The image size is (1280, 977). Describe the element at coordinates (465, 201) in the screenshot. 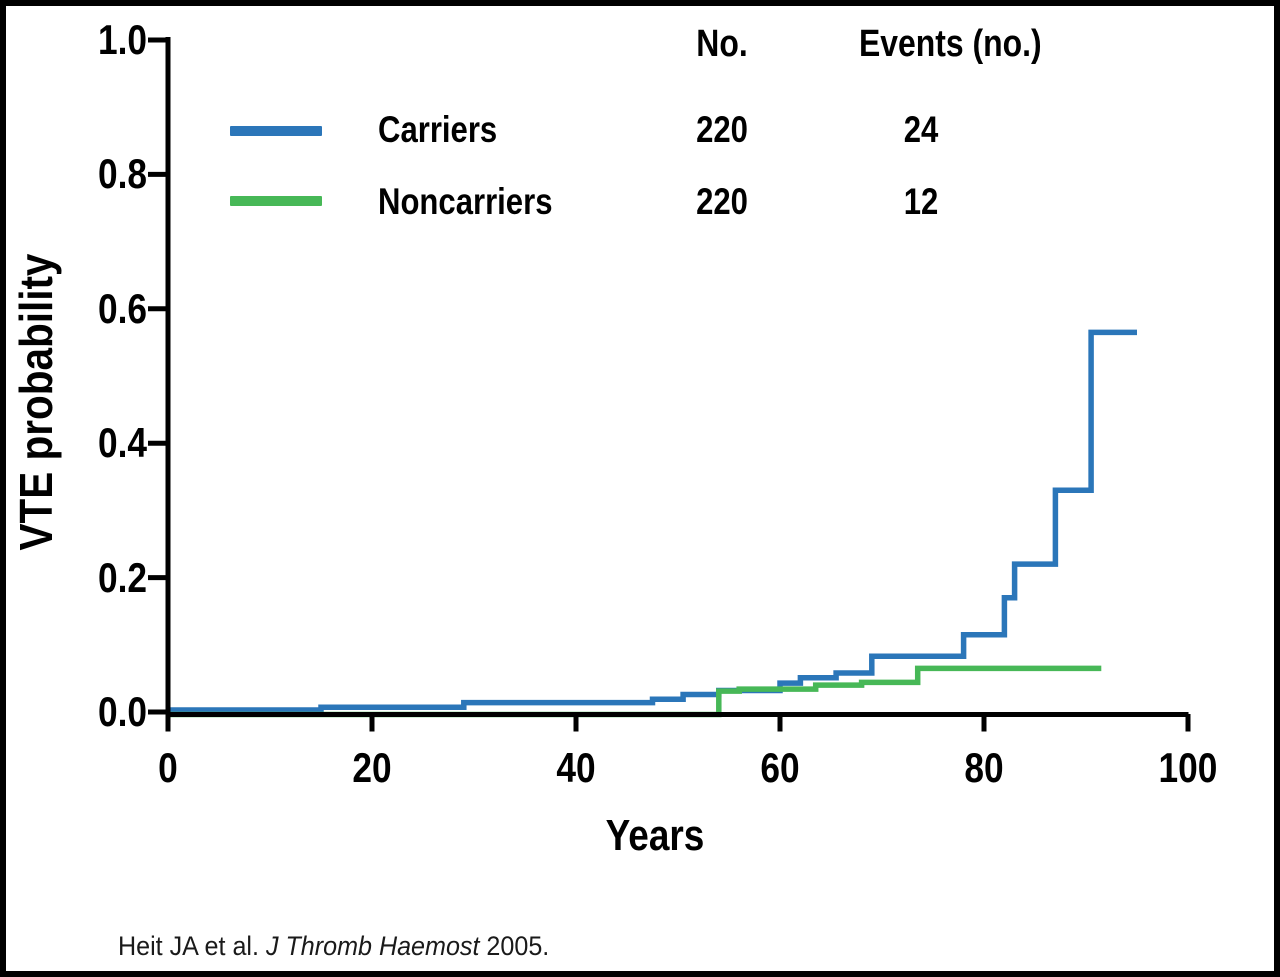

I see `legend-label-noncarriers: Noncarriers` at that location.